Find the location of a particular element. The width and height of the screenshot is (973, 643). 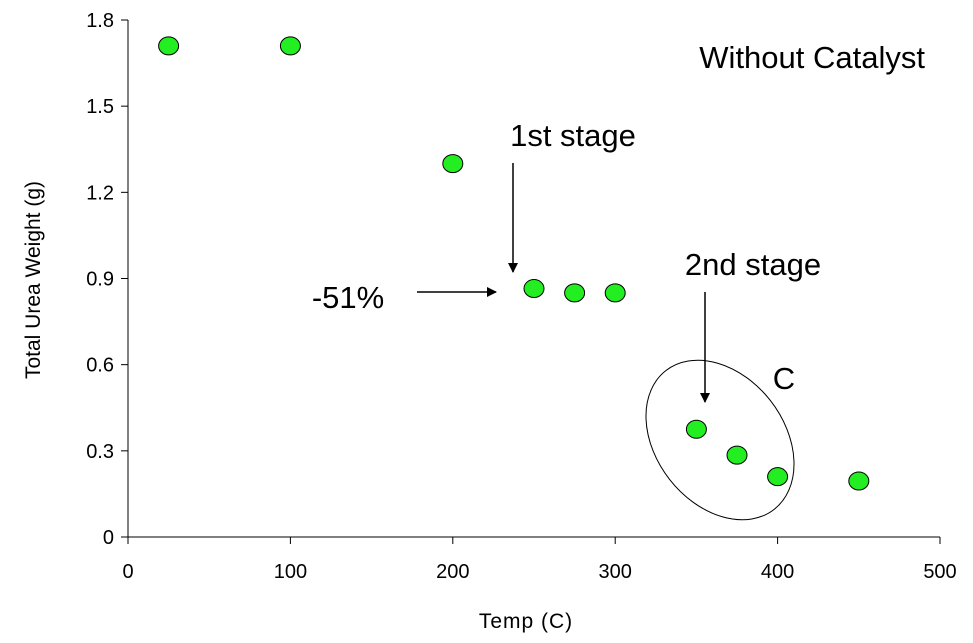

y-axis-title: Total Urea Weight (g) is located at coordinates (33, 280).